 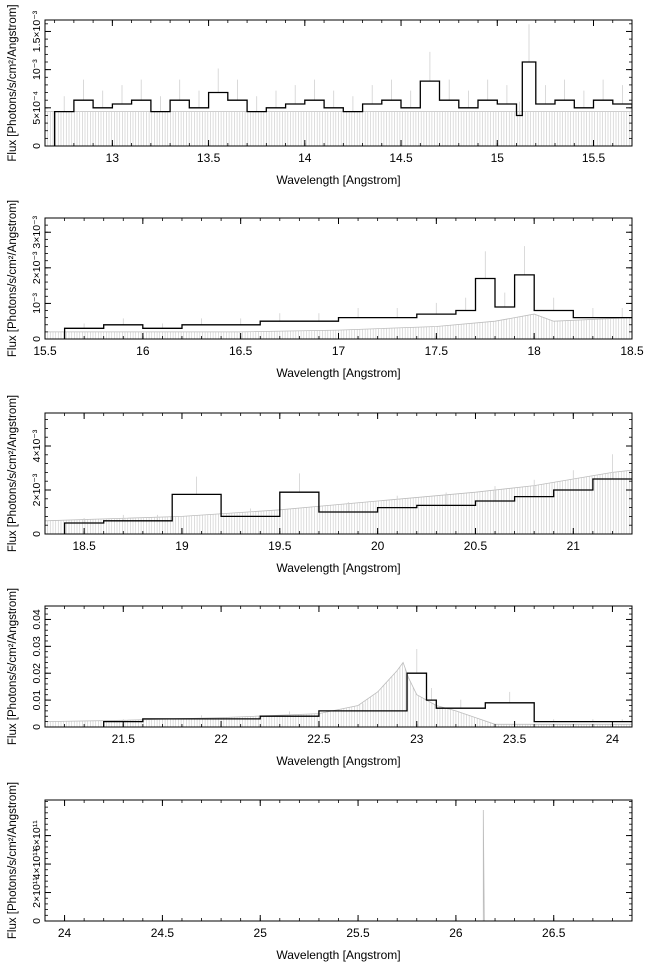 What do you see at coordinates (319, 739) in the screenshot?
I see `chart-4-x-tick-label: 22.5` at bounding box center [319, 739].